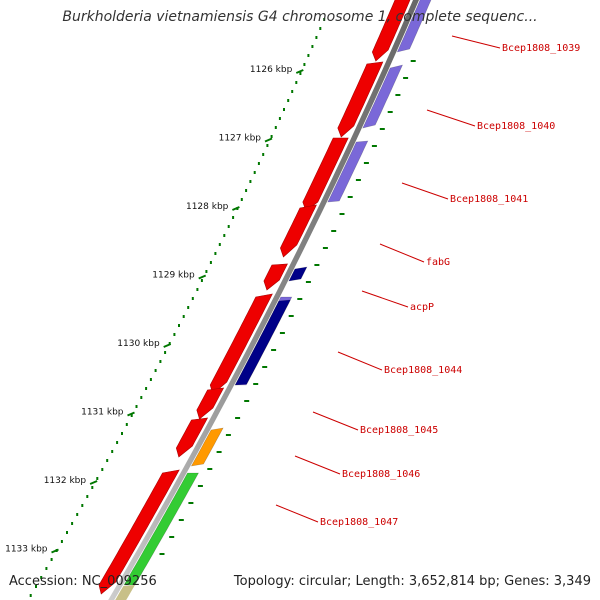 This screenshot has height=600, width=600. I want to click on kbp-label: 1131 kbp, so click(102, 413).